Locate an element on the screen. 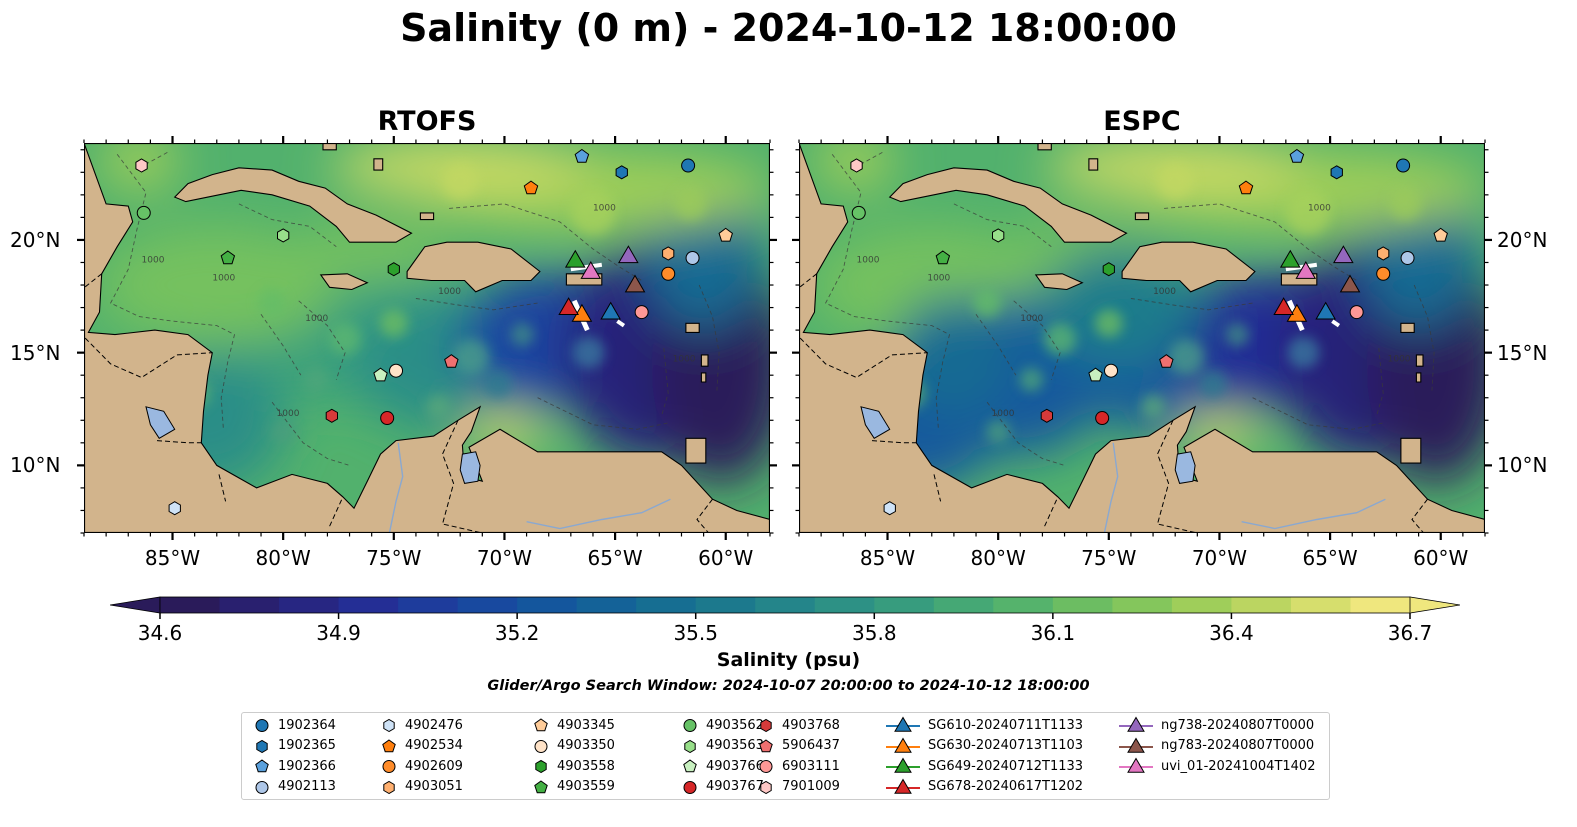  legend-label: ng738-20240807T0000 is located at coordinates (1238, 725).